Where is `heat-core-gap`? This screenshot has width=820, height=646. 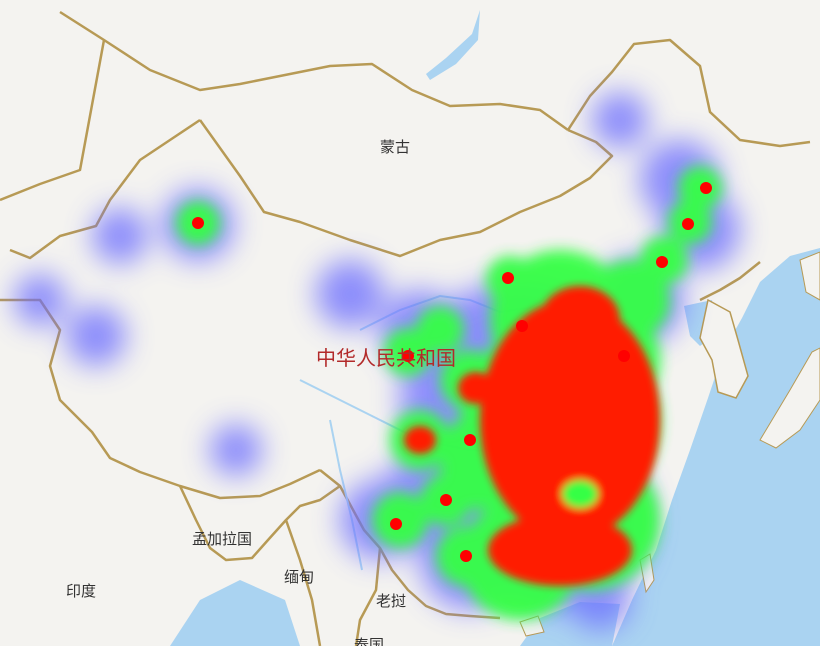 heat-core-gap is located at coordinates (580, 494).